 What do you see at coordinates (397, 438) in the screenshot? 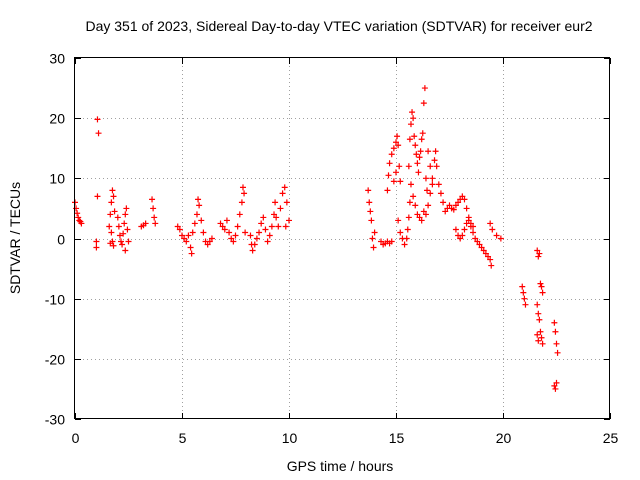
I see `x-tick-label: 15` at bounding box center [397, 438].